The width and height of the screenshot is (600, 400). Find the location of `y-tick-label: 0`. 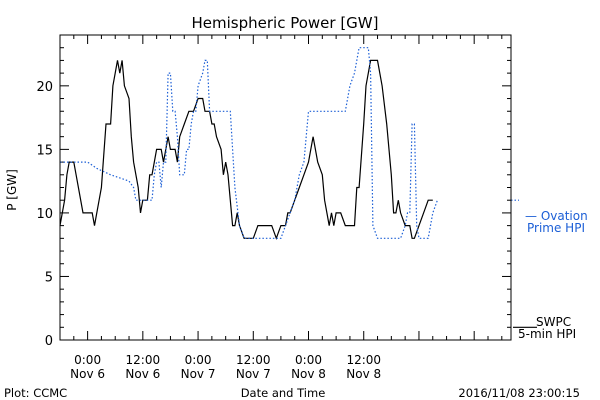

y-tick-label: 0 is located at coordinates (49, 341).